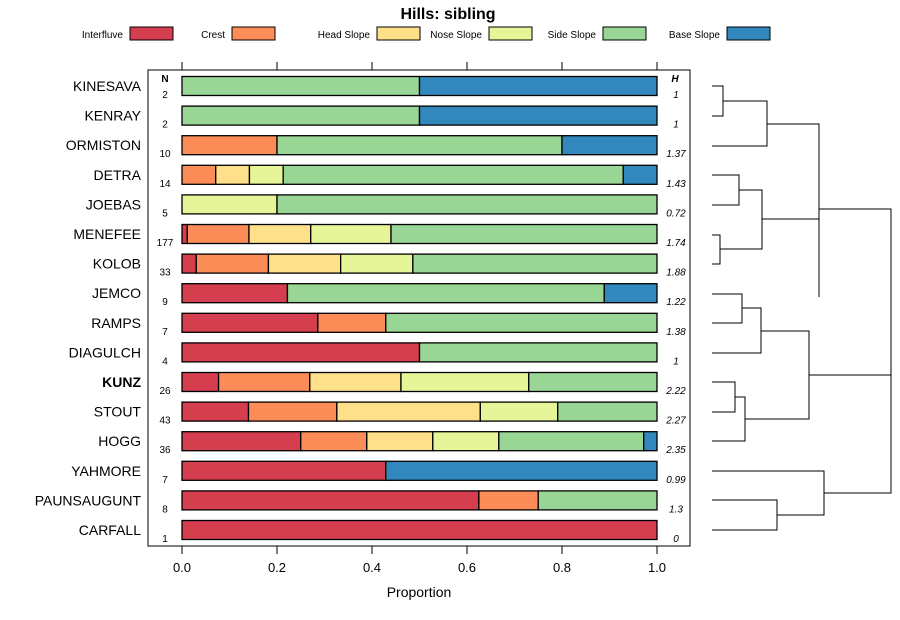 The height and width of the screenshot is (620, 900). What do you see at coordinates (165, 154) in the screenshot?
I see `n-value: 10` at bounding box center [165, 154].